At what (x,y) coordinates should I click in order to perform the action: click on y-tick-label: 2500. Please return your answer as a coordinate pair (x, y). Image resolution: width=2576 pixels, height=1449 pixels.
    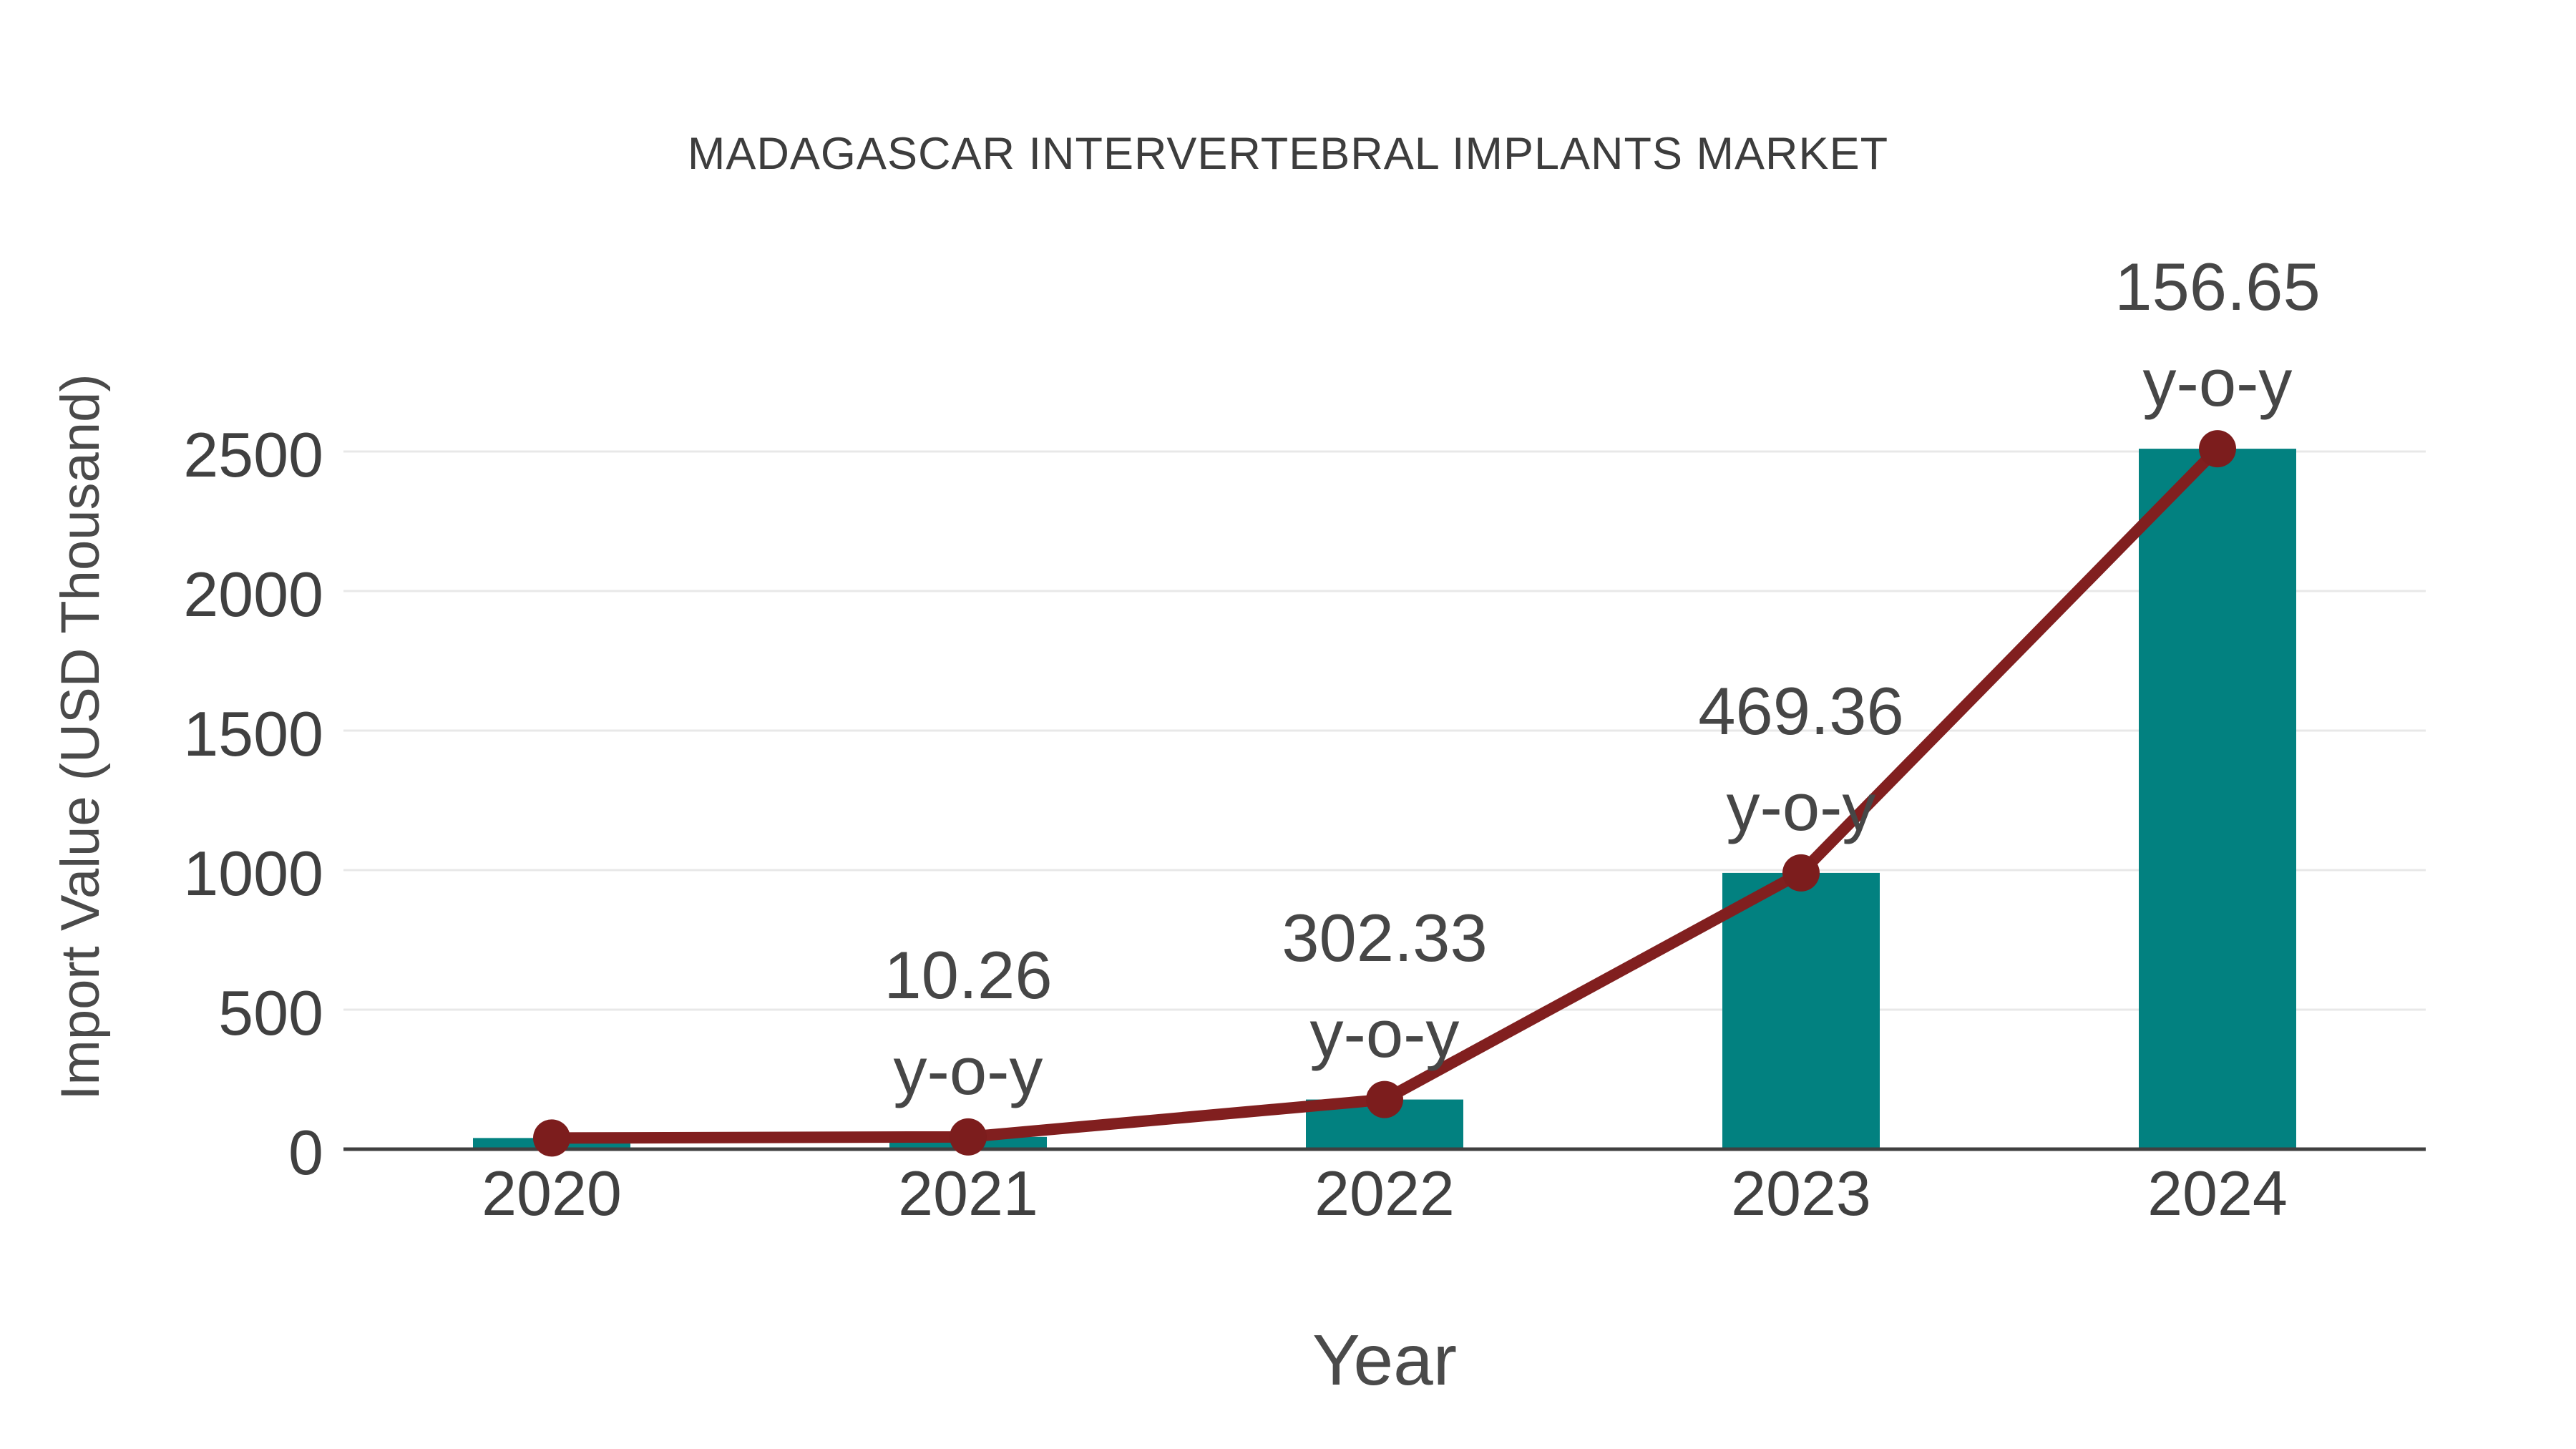
    Looking at the image, I should click on (253, 454).